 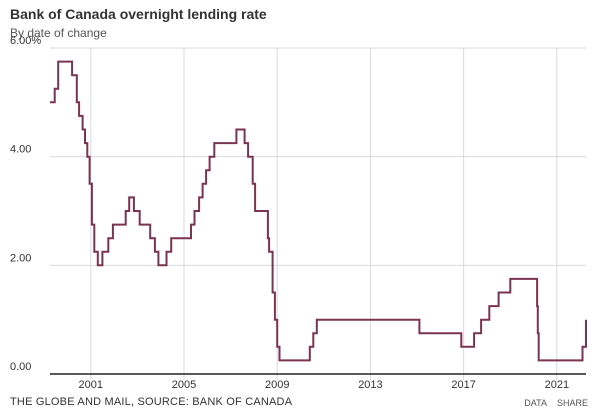 What do you see at coordinates (20, 150) in the screenshot?
I see `y-tick-label: 4.00` at bounding box center [20, 150].